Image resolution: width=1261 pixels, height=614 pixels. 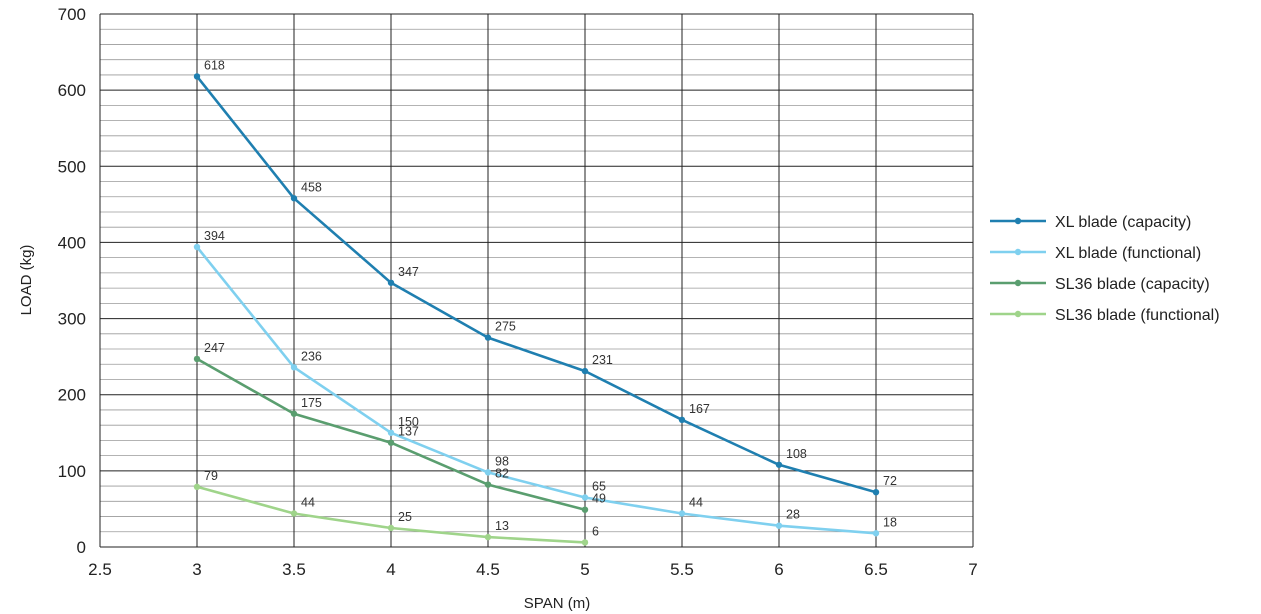 What do you see at coordinates (214, 348) in the screenshot?
I see `data-label: 247` at bounding box center [214, 348].